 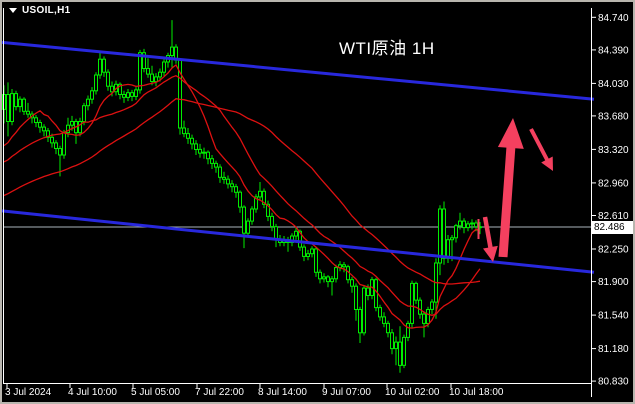 What do you see at coordinates (219, 392) in the screenshot?
I see `time-axis-label: 7 Jul 22:00` at bounding box center [219, 392].